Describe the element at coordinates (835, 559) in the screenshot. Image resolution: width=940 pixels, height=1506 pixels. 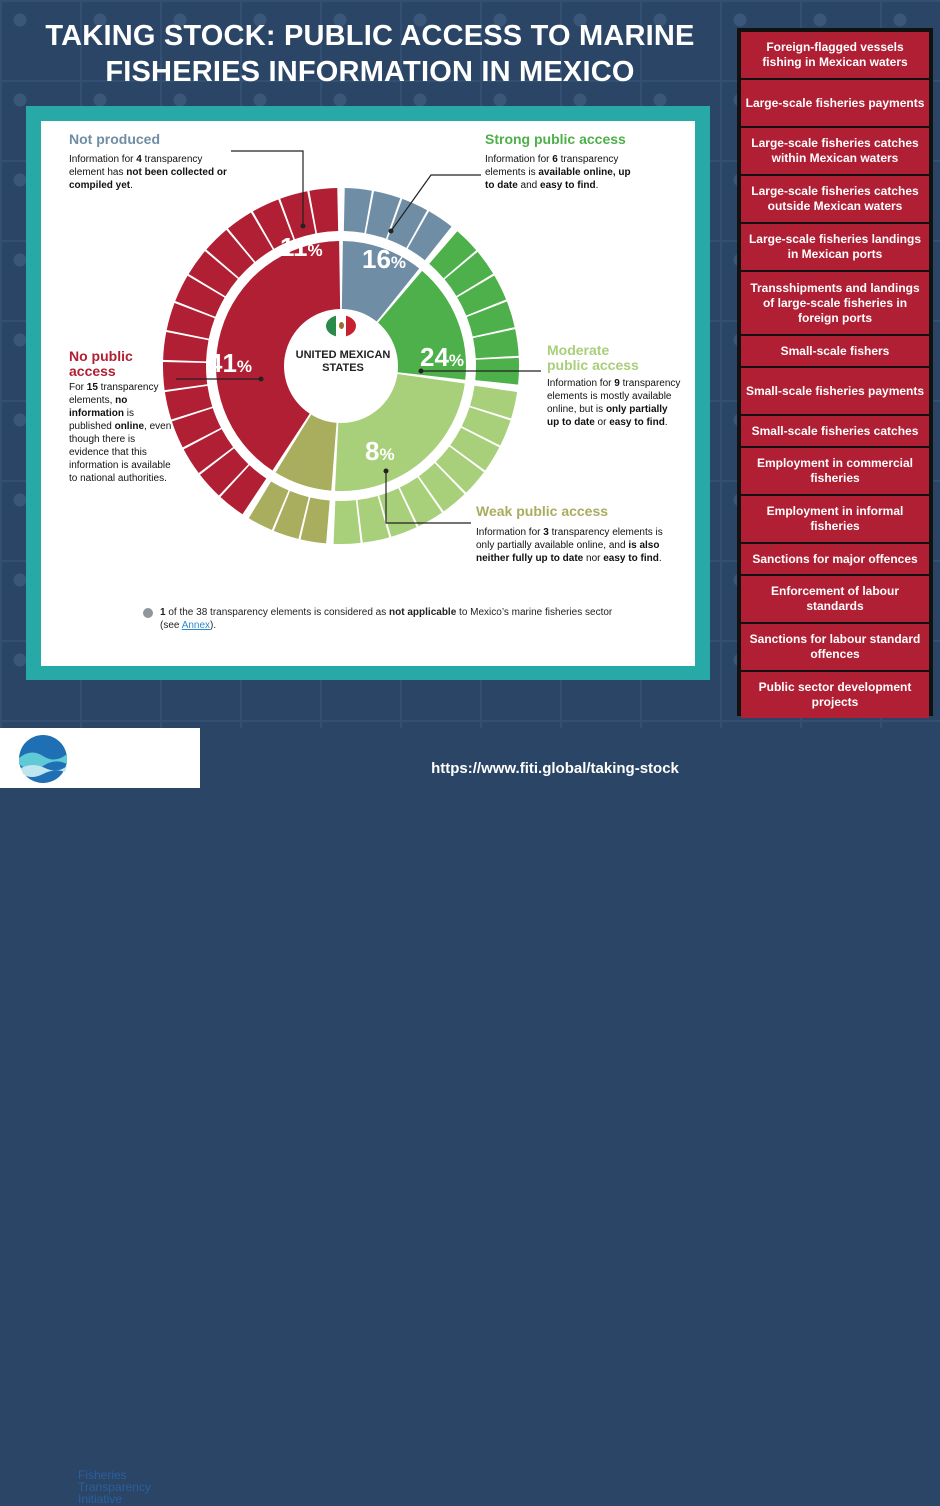
I see `element-item: Sanctions for major offences` at that location.